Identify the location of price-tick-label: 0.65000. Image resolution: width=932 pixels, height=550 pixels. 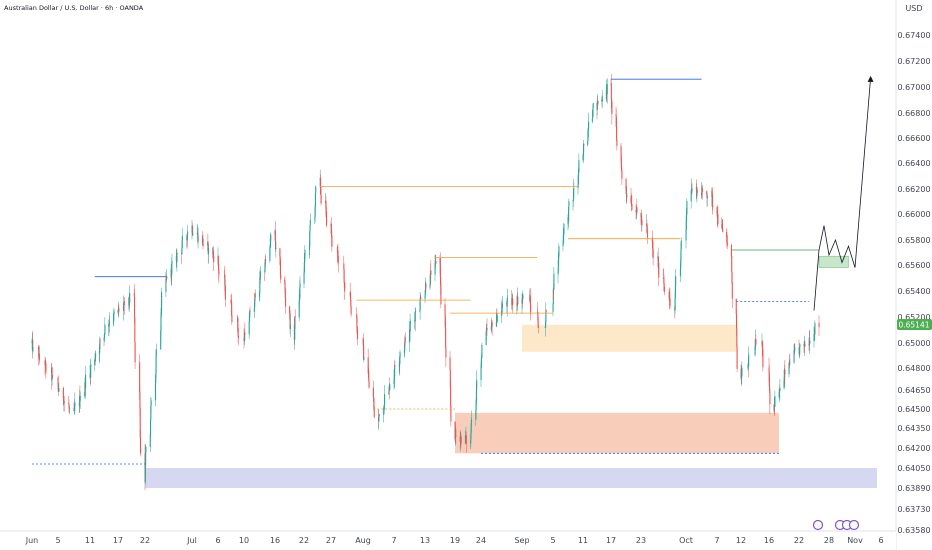
(913, 343).